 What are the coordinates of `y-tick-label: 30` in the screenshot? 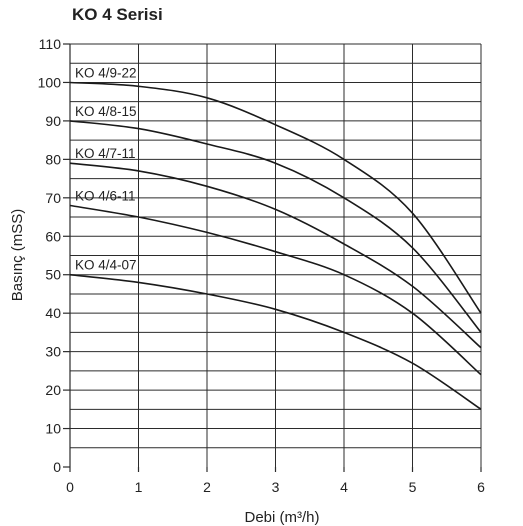 It's located at (53, 352).